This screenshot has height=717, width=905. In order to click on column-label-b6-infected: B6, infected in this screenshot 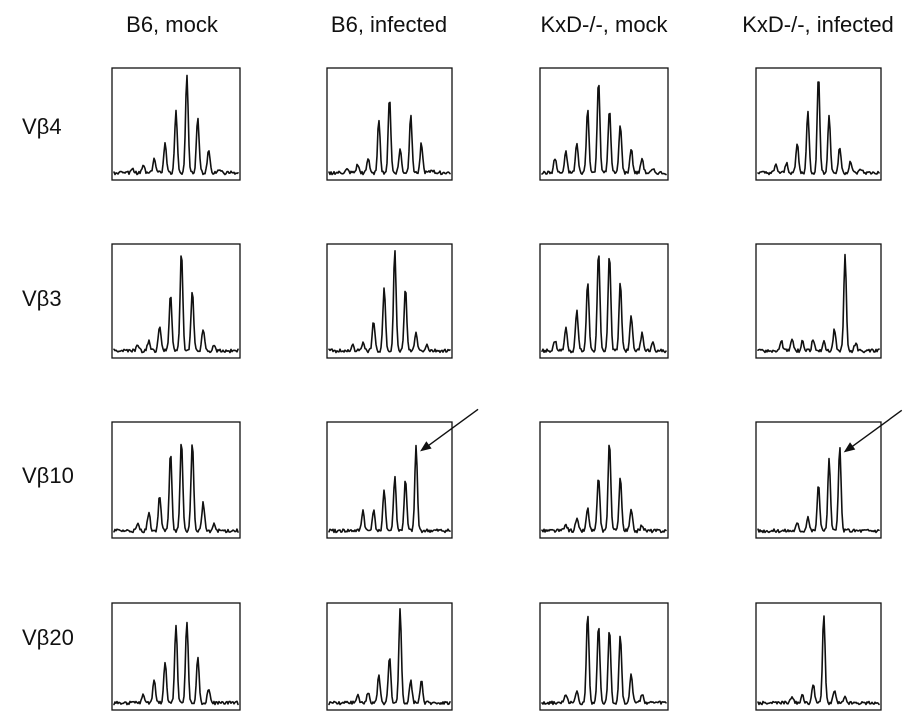, I will do `click(389, 24)`.